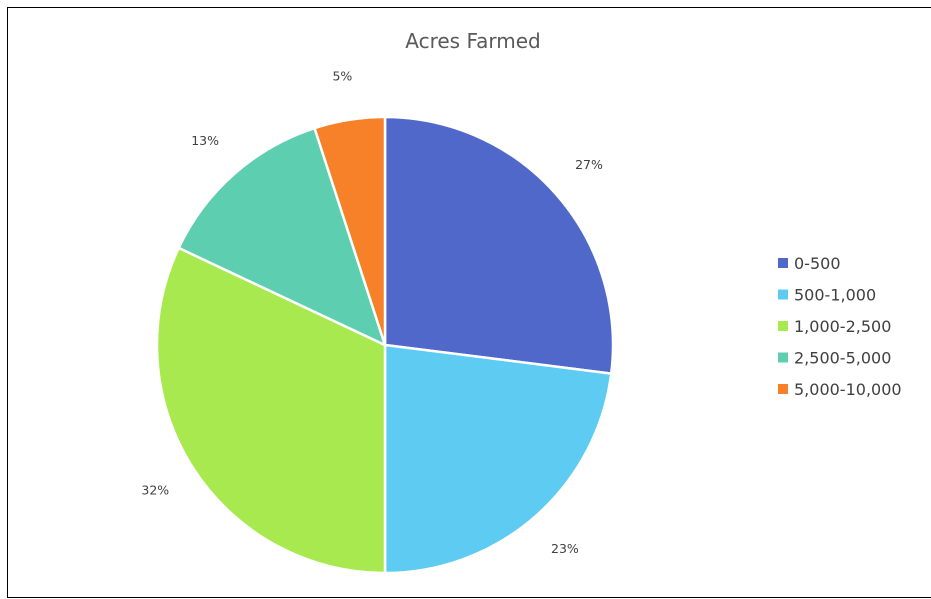 The height and width of the screenshot is (599, 931). I want to click on data-label-2500-5000: 13%, so click(205, 140).